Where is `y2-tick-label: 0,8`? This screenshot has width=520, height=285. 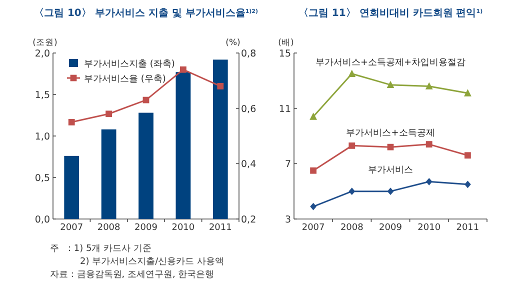
y2-tick-label: 0,8 is located at coordinates (248, 54).